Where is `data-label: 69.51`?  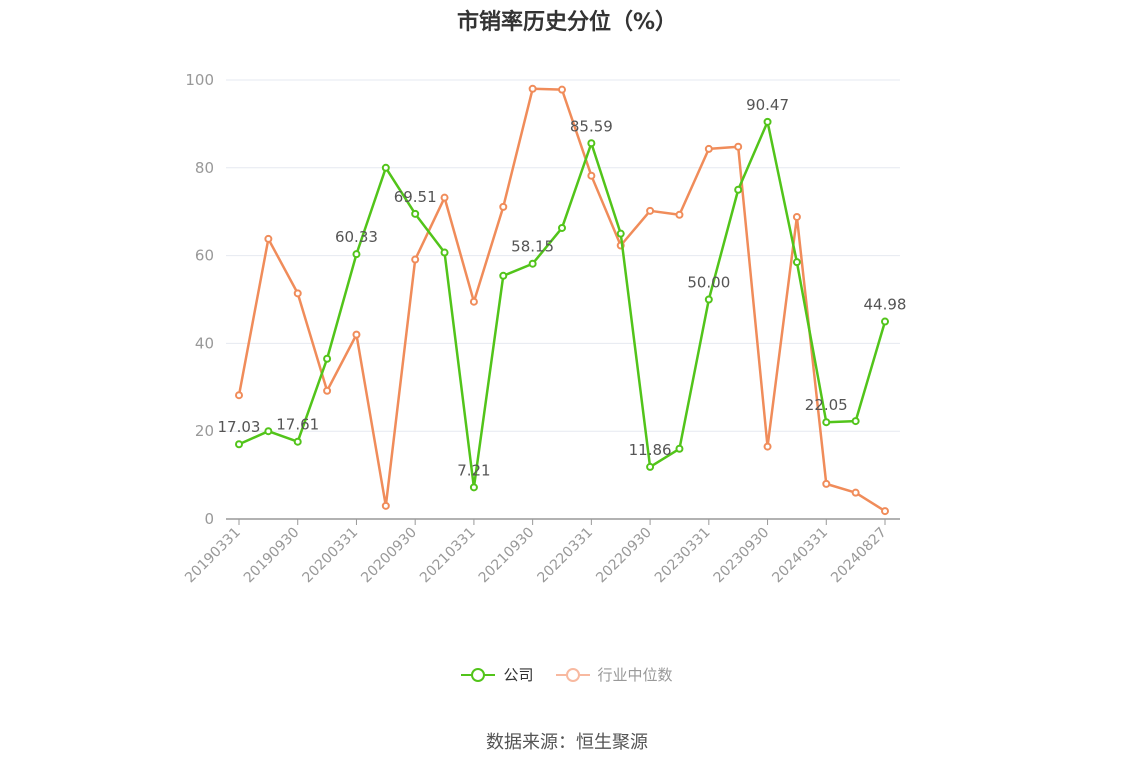
data-label: 69.51 is located at coordinates (415, 197).